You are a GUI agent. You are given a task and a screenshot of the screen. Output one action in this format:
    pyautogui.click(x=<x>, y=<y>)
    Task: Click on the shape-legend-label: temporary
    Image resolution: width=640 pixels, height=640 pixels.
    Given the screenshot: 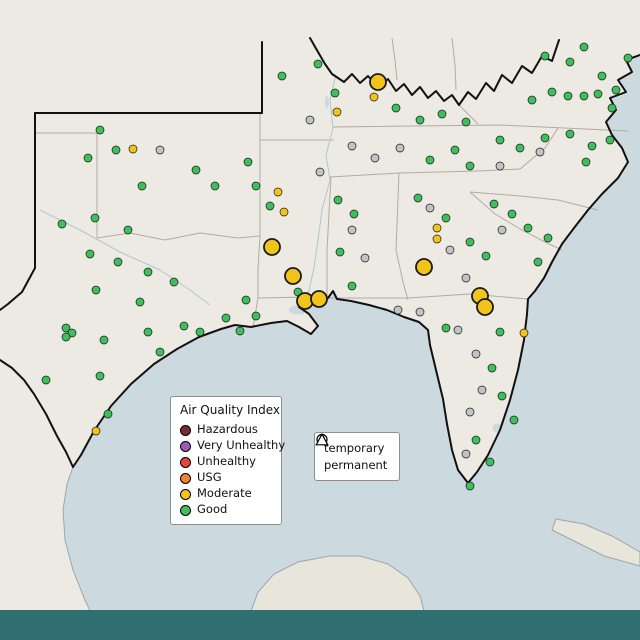 What is the action you would take?
    pyautogui.click(x=354, y=447)
    